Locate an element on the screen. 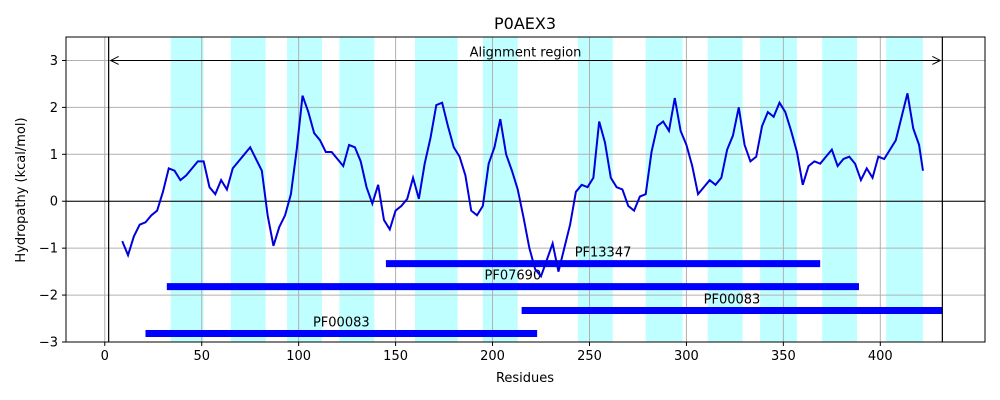 The height and width of the screenshot is (400, 1000). x-tick-label: 350 is located at coordinates (783, 356).